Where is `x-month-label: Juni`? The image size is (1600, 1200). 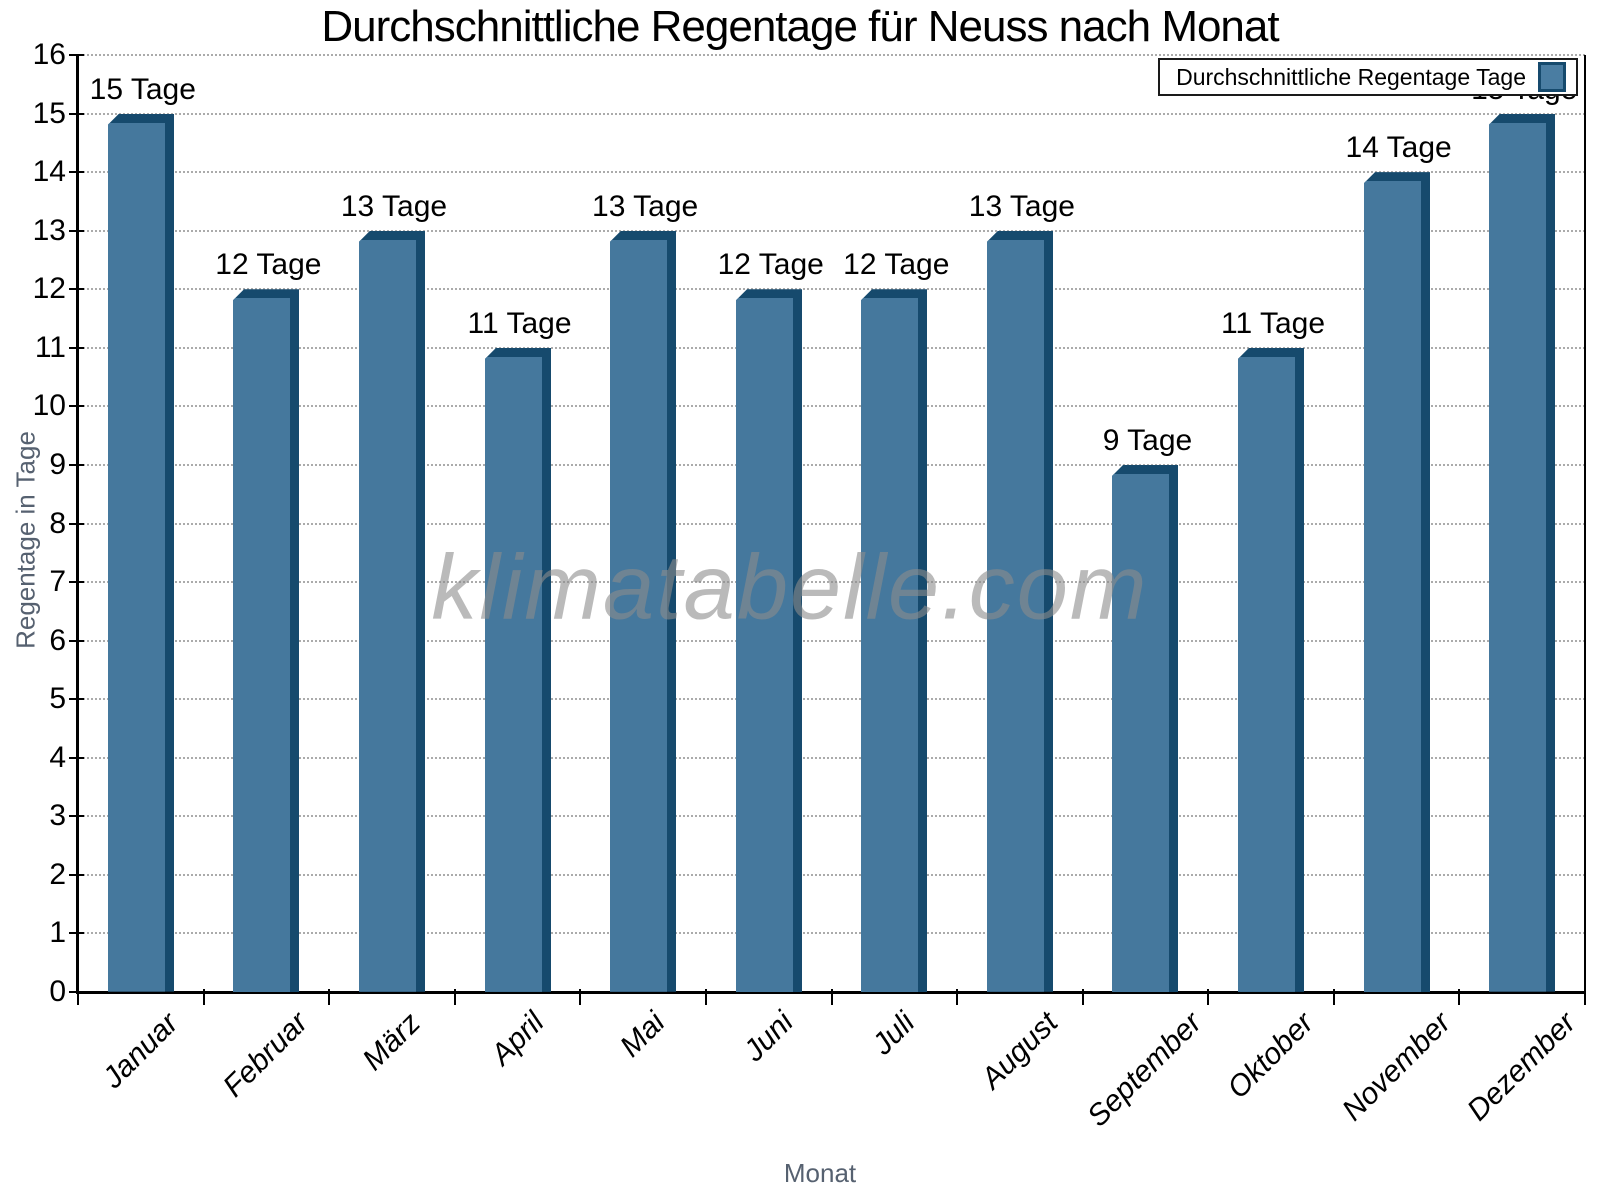 x-month-label: Juni is located at coordinates (768, 1037).